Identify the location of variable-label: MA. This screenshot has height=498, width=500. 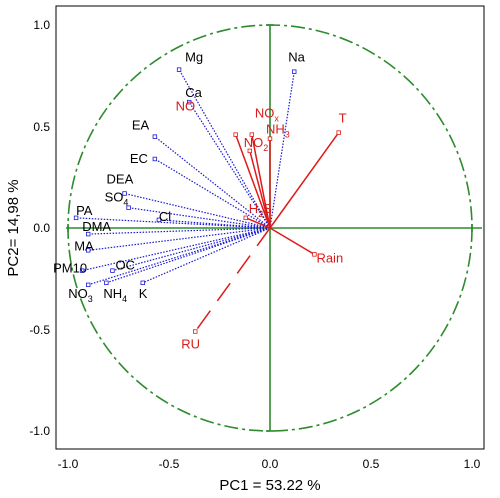
(84, 245).